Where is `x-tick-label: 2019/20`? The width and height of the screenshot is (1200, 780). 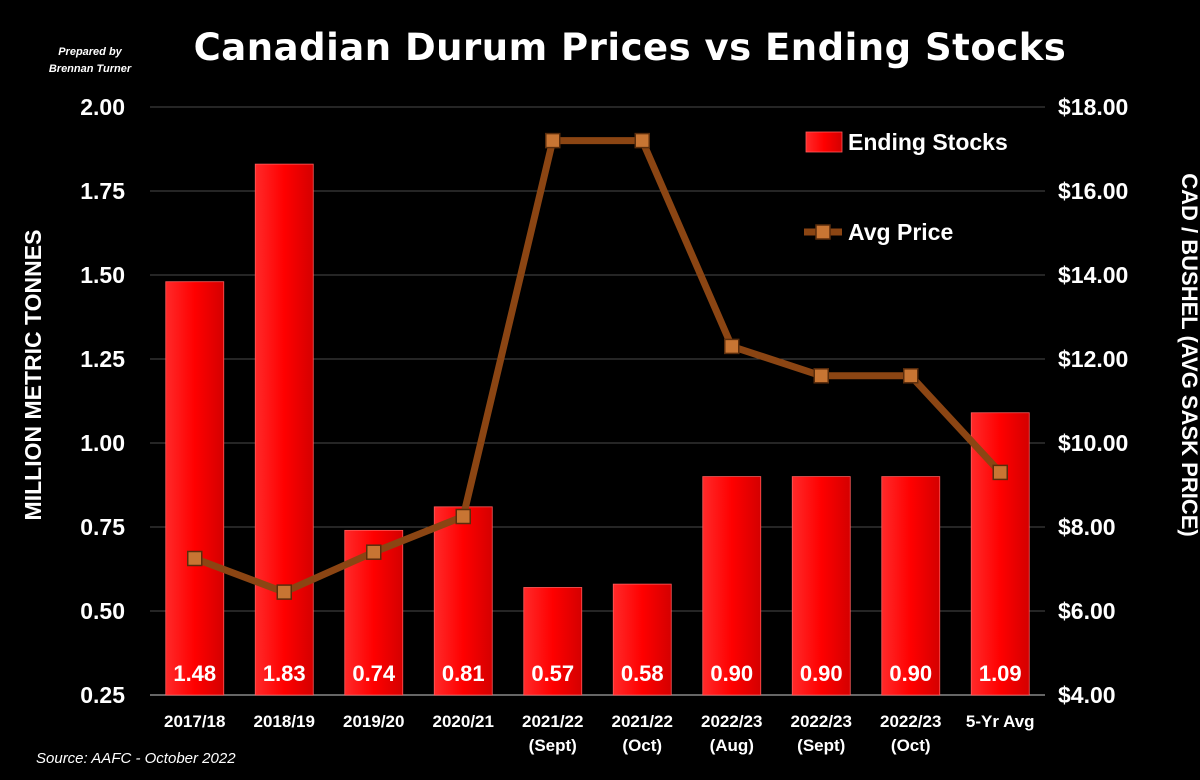 x-tick-label: 2019/20 is located at coordinates (373, 721).